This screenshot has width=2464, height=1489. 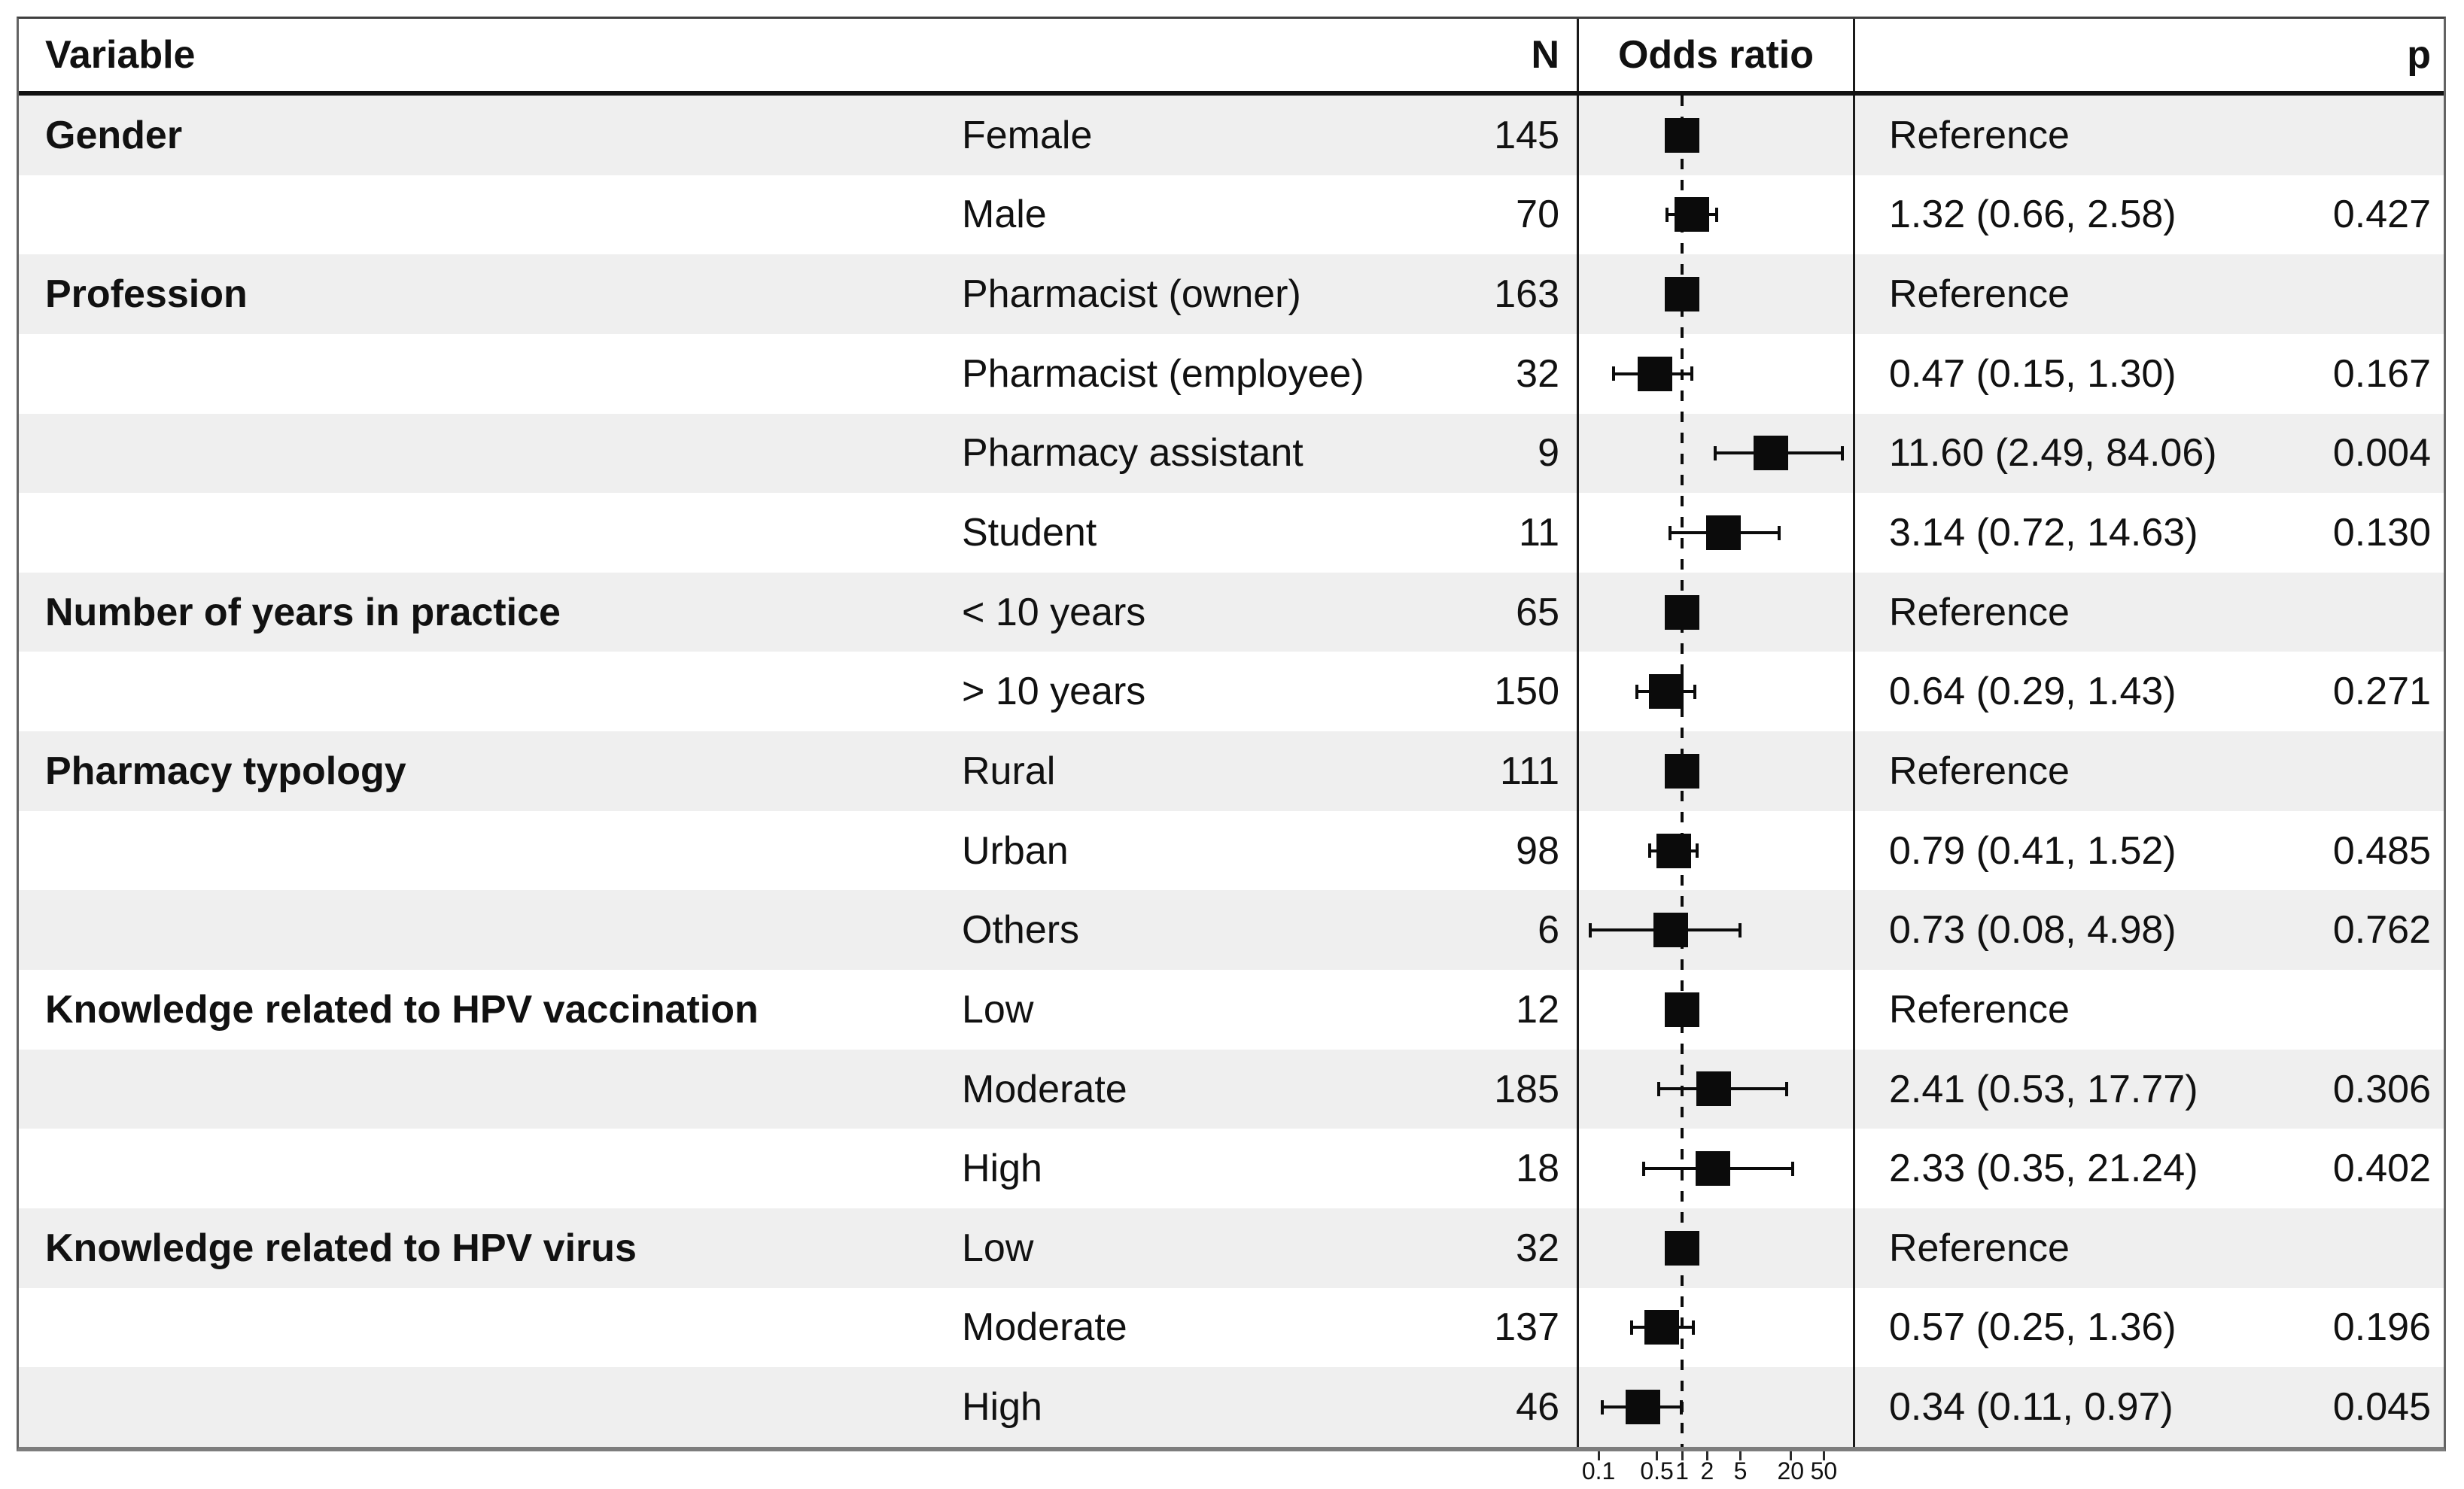 What do you see at coordinates (1537, 1407) in the screenshot?
I see `cell-n: 46` at bounding box center [1537, 1407].